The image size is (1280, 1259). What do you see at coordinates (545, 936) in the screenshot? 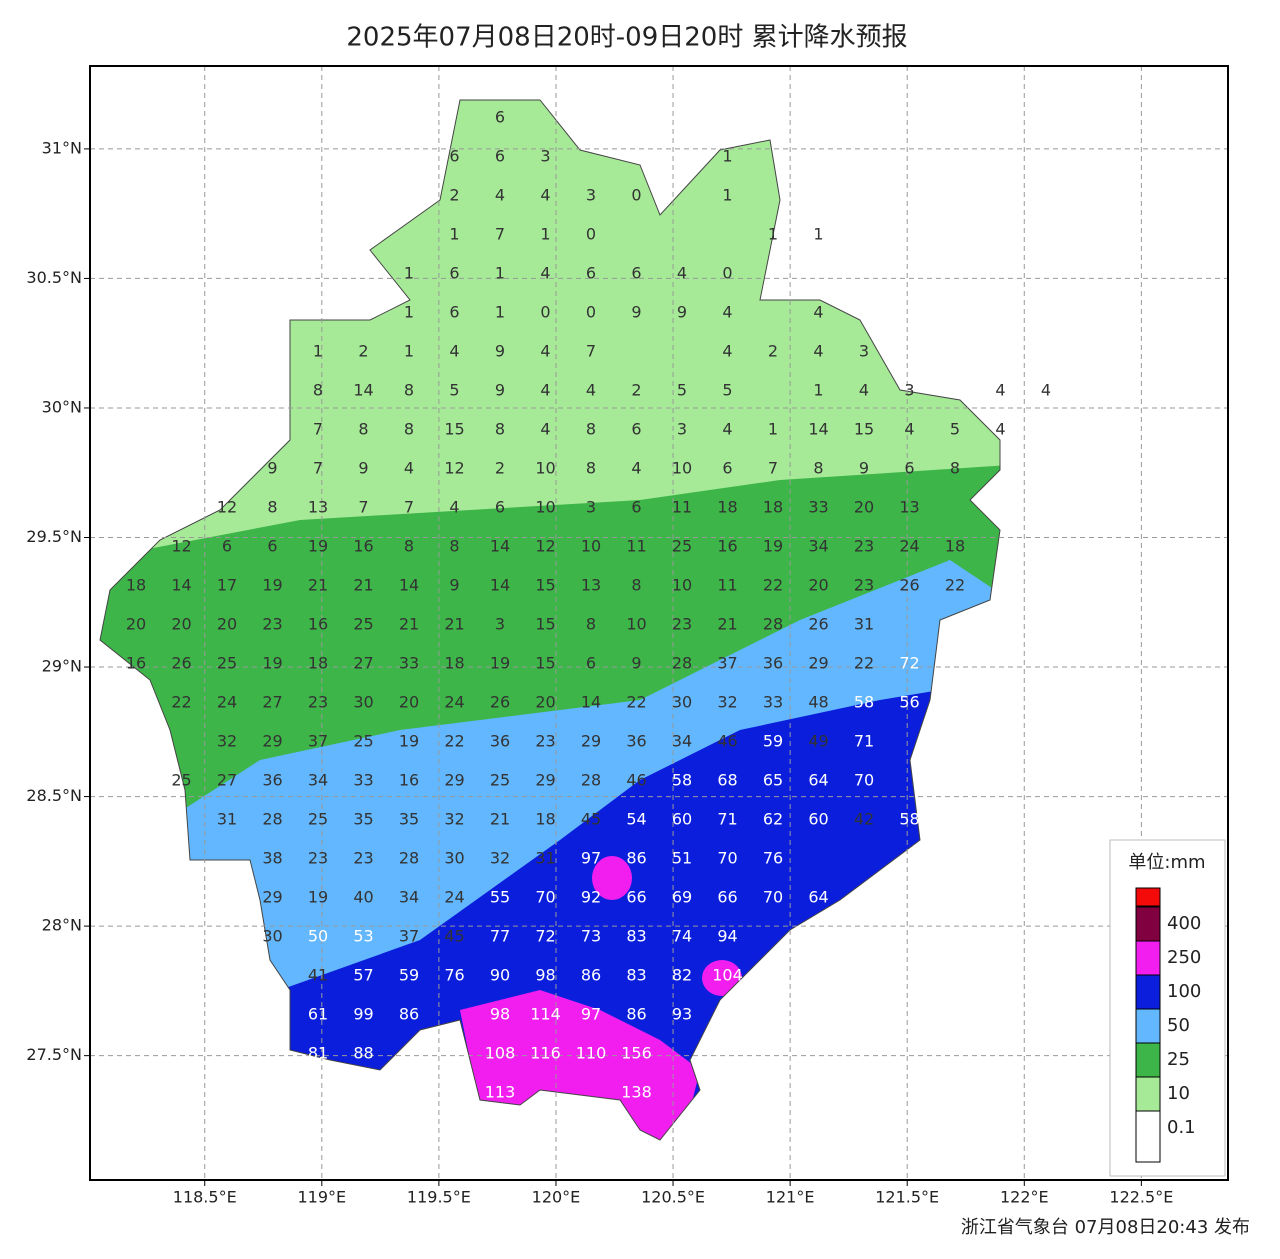
I see `rain-value: 72` at bounding box center [545, 936].